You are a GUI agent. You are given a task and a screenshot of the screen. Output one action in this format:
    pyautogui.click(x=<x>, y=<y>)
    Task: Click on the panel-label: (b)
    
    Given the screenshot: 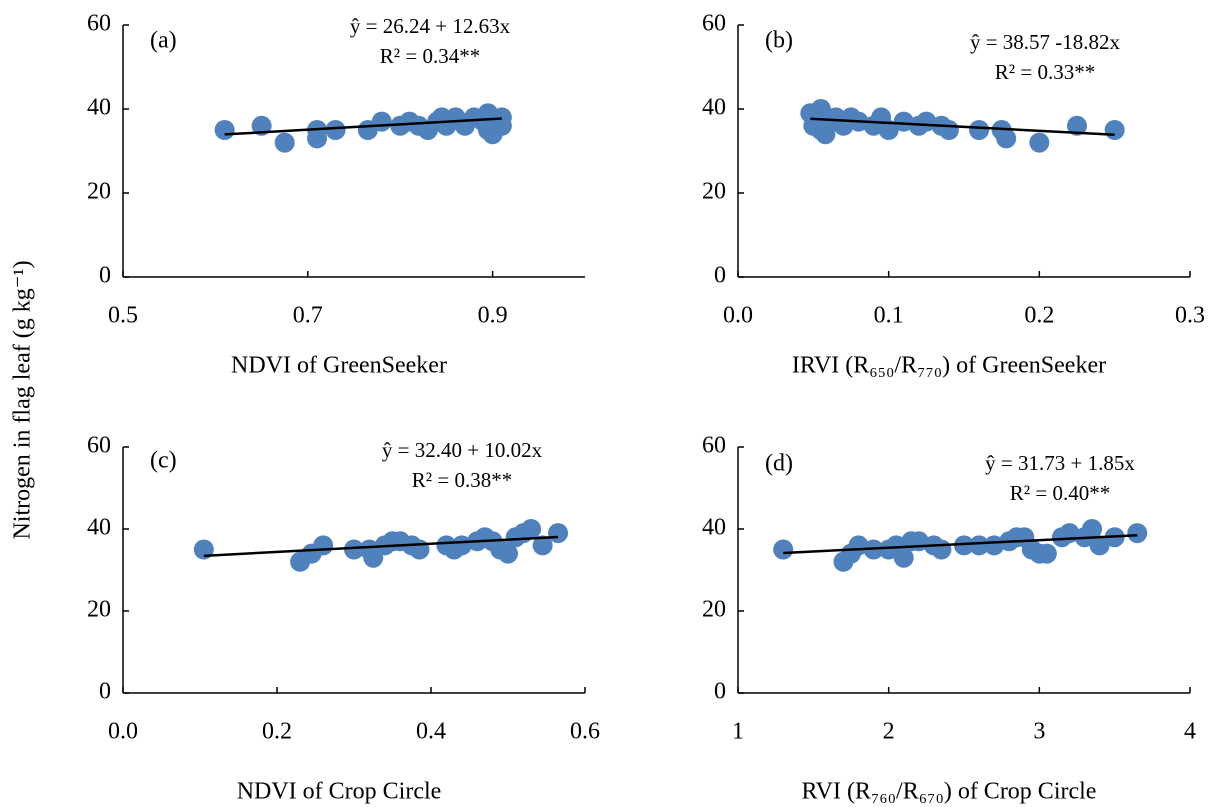 What is the action you would take?
    pyautogui.click(x=779, y=41)
    